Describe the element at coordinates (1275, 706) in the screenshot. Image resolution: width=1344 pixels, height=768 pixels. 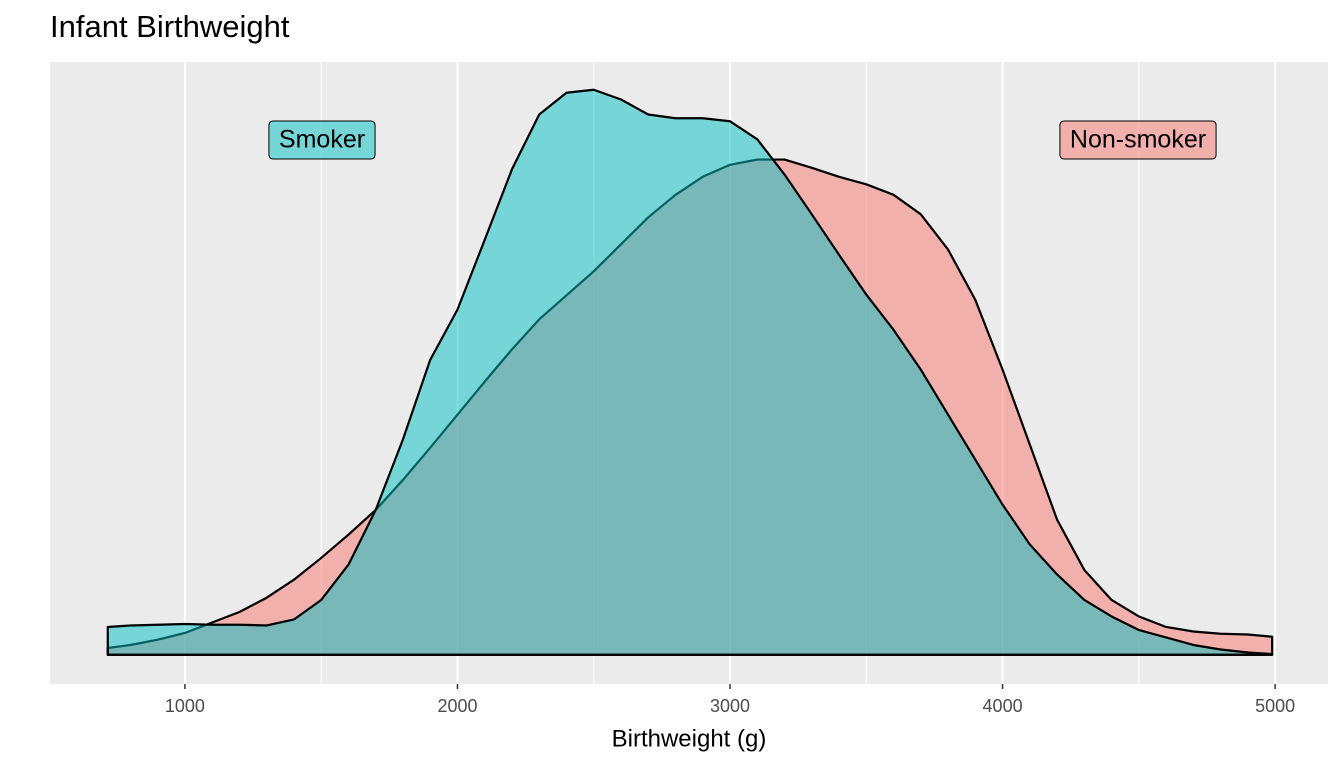
I see `x-tick-label: 5000` at that location.